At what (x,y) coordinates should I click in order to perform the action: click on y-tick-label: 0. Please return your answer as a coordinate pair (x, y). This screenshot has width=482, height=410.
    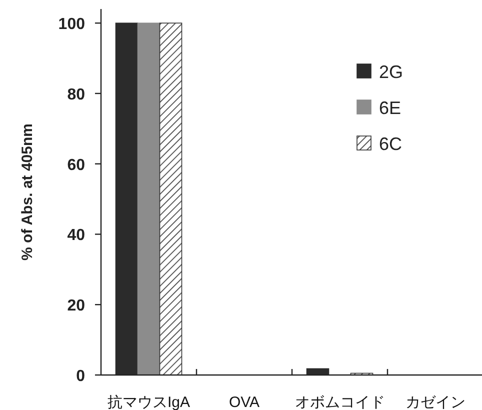
    Looking at the image, I should click on (81, 376).